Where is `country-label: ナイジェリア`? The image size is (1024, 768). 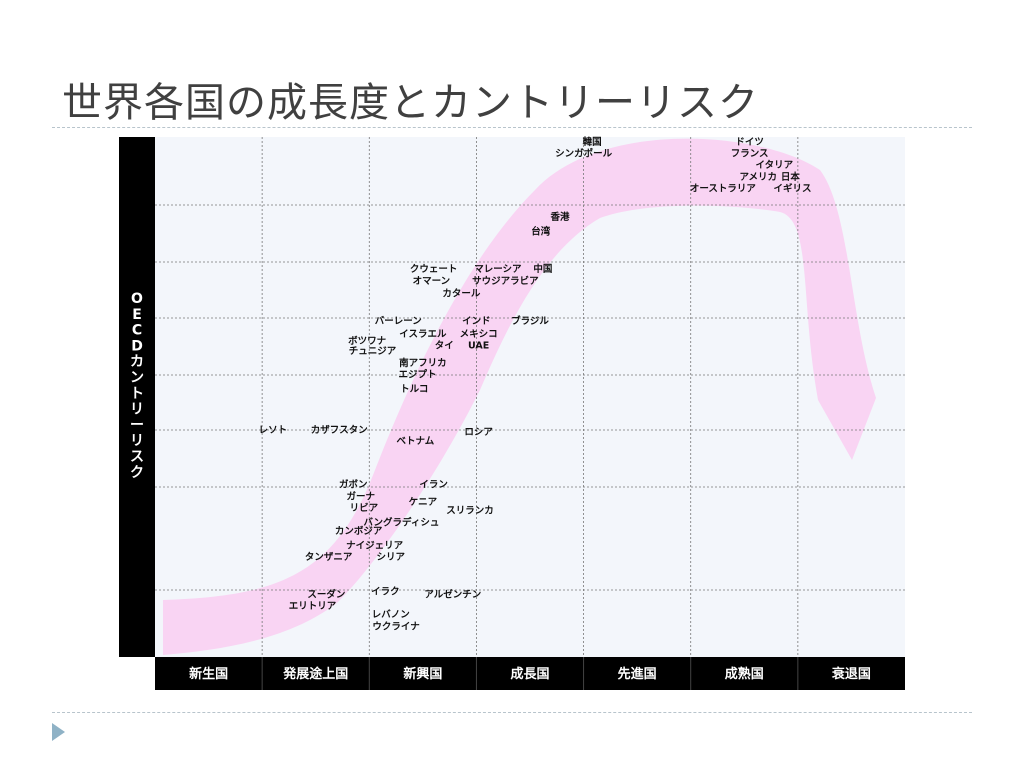 country-label: ナイジェリア is located at coordinates (375, 545).